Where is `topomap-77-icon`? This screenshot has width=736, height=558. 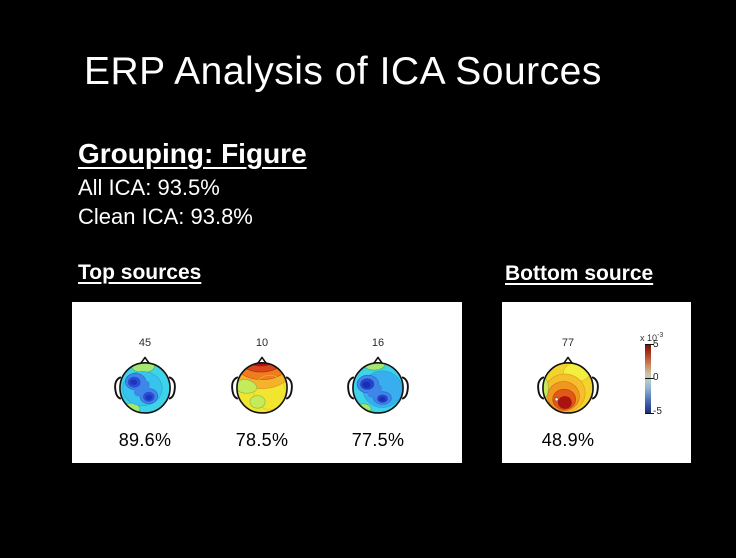
topomap-77-icon is located at coordinates (568, 385).